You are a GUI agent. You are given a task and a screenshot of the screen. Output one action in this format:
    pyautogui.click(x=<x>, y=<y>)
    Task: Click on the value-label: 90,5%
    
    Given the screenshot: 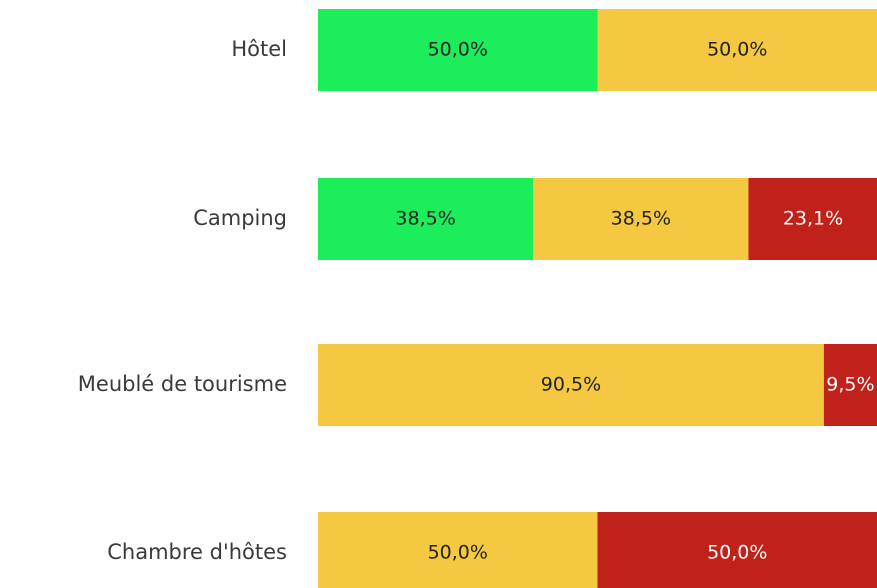 What is the action you would take?
    pyautogui.click(x=571, y=385)
    